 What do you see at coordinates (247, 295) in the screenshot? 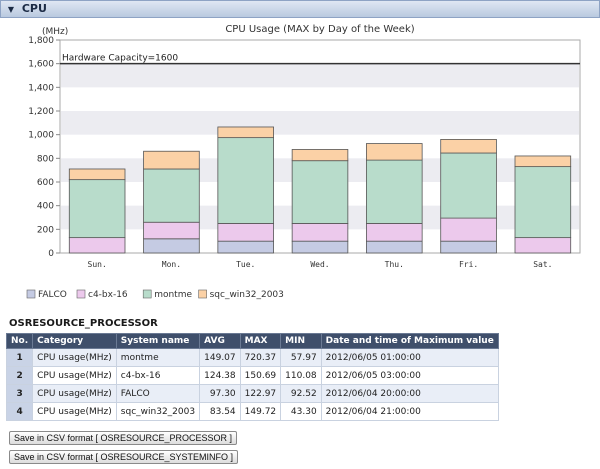
I see `legend-label: sqc_win32_2003` at bounding box center [247, 295].